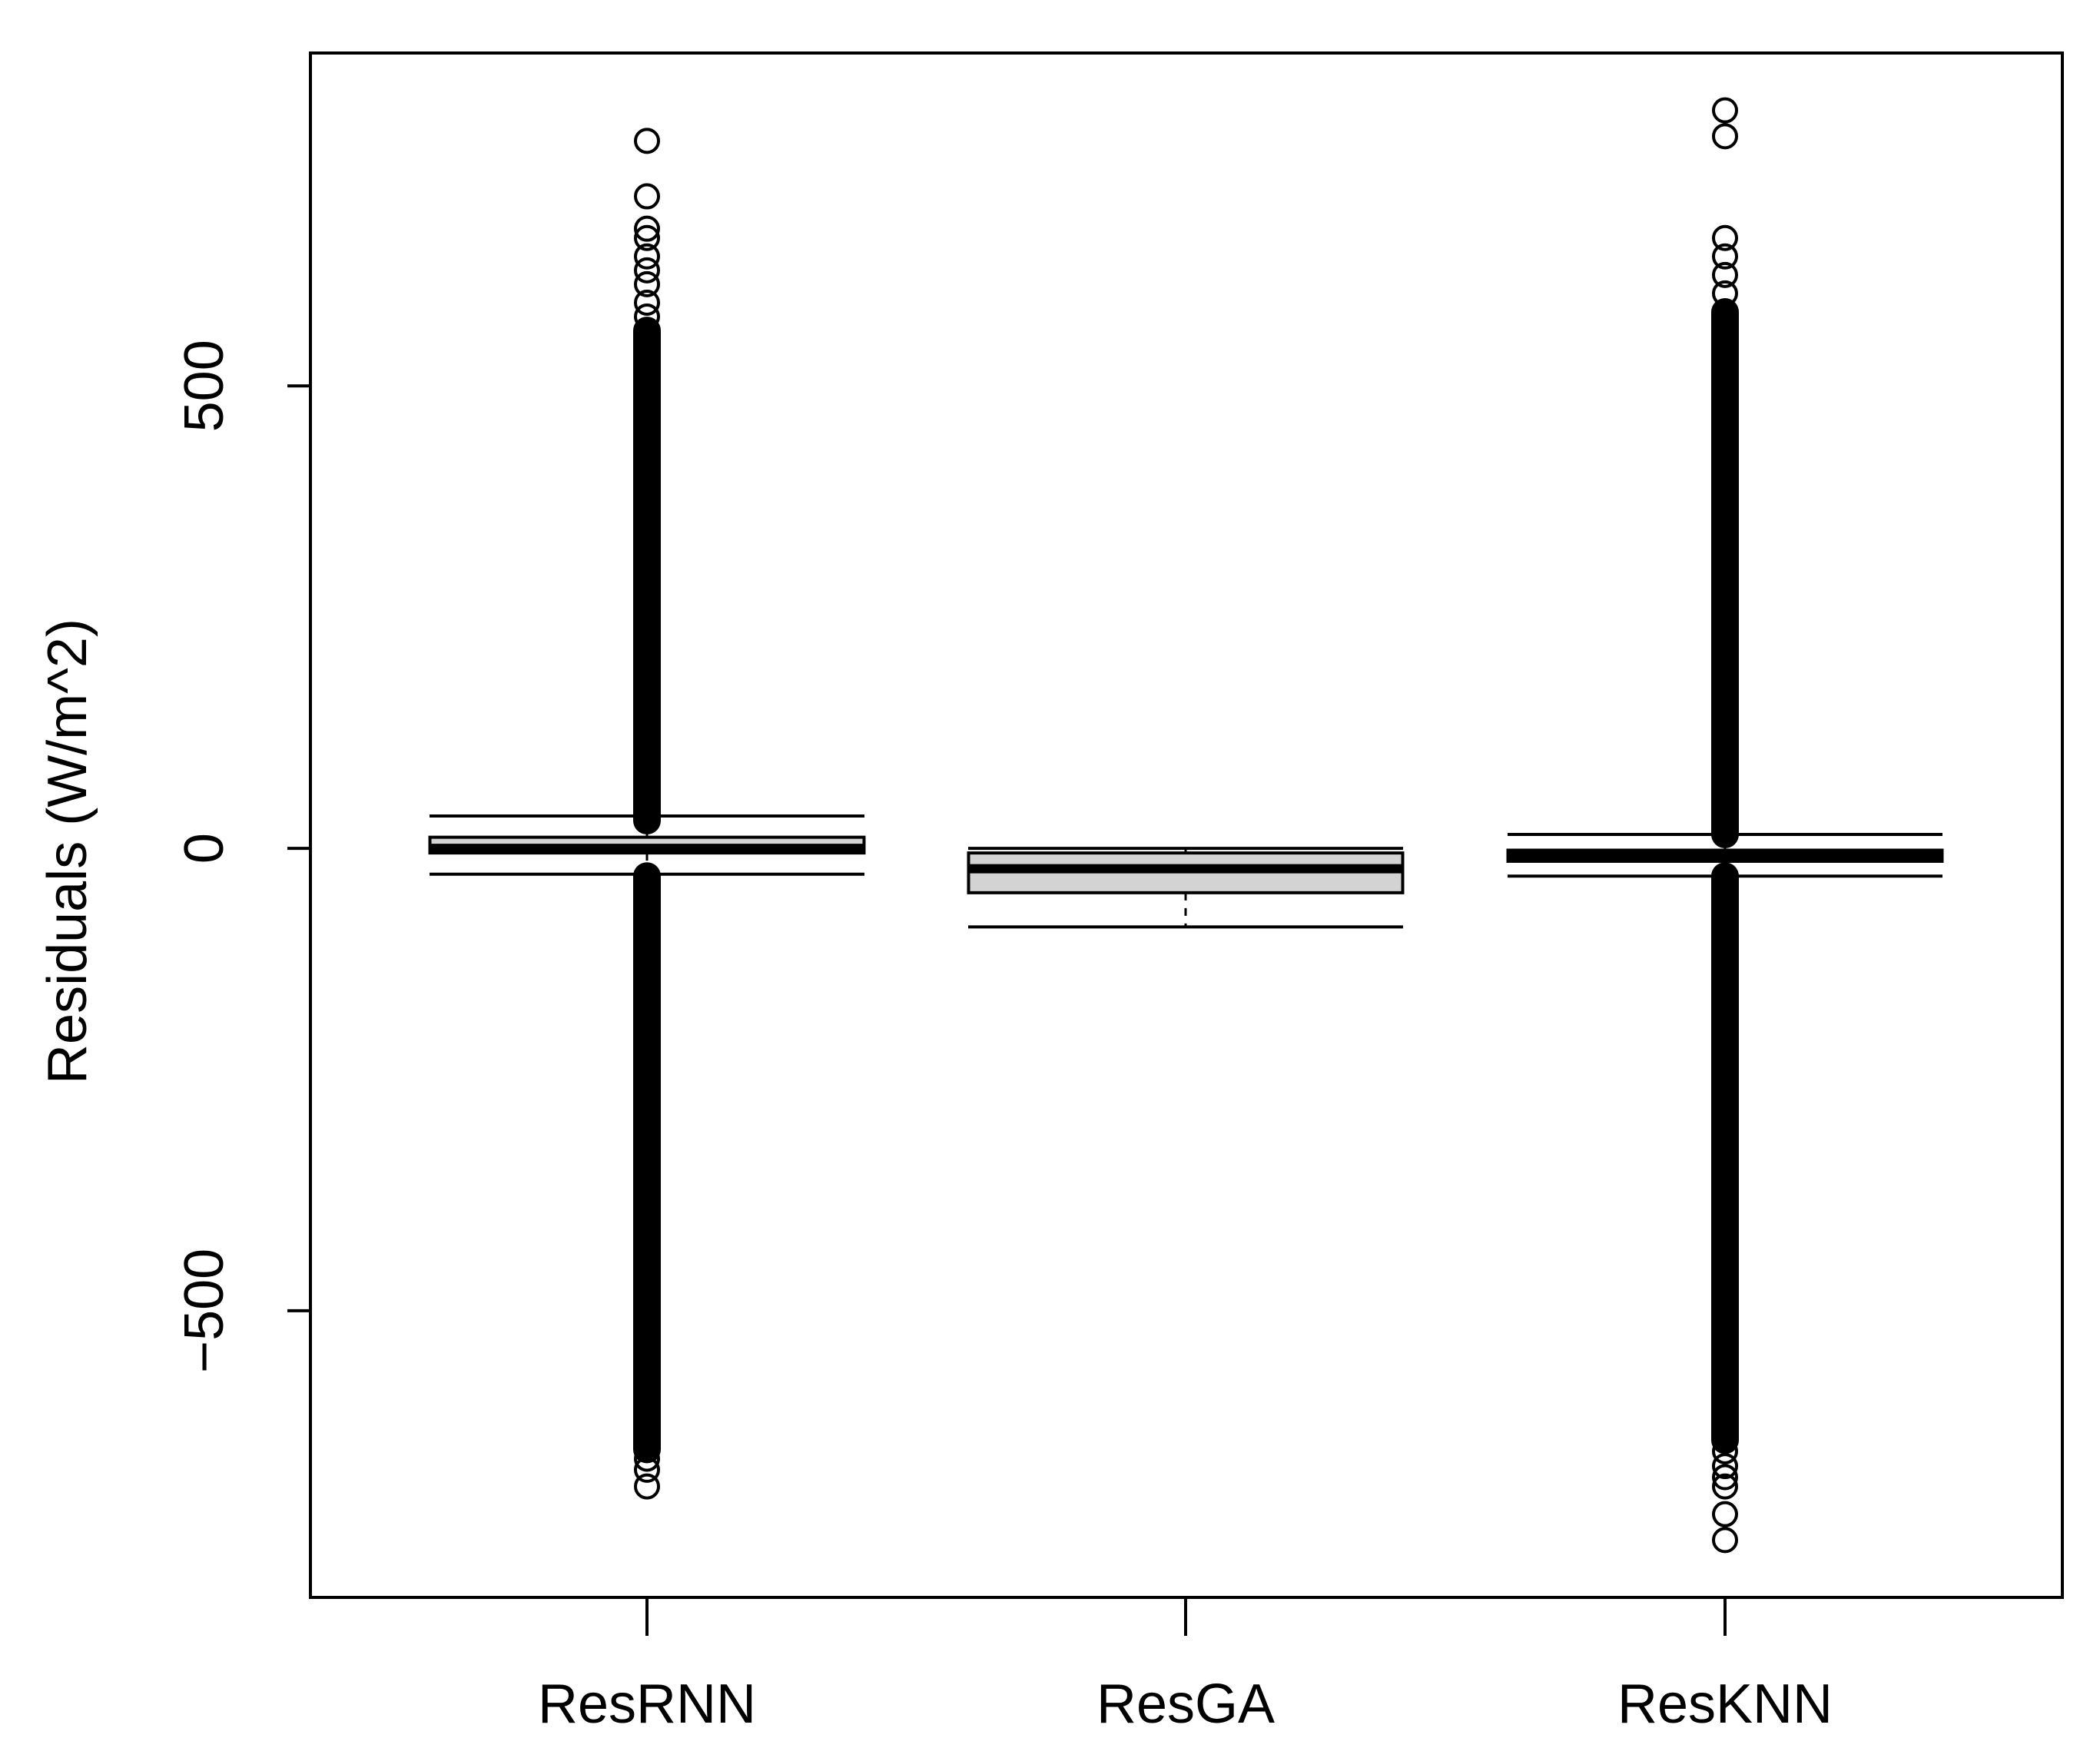 The width and height of the screenshot is (2100, 1758). I want to click on x-axis: ResRNN ResGA ResKNN, so click(1185, 1666).